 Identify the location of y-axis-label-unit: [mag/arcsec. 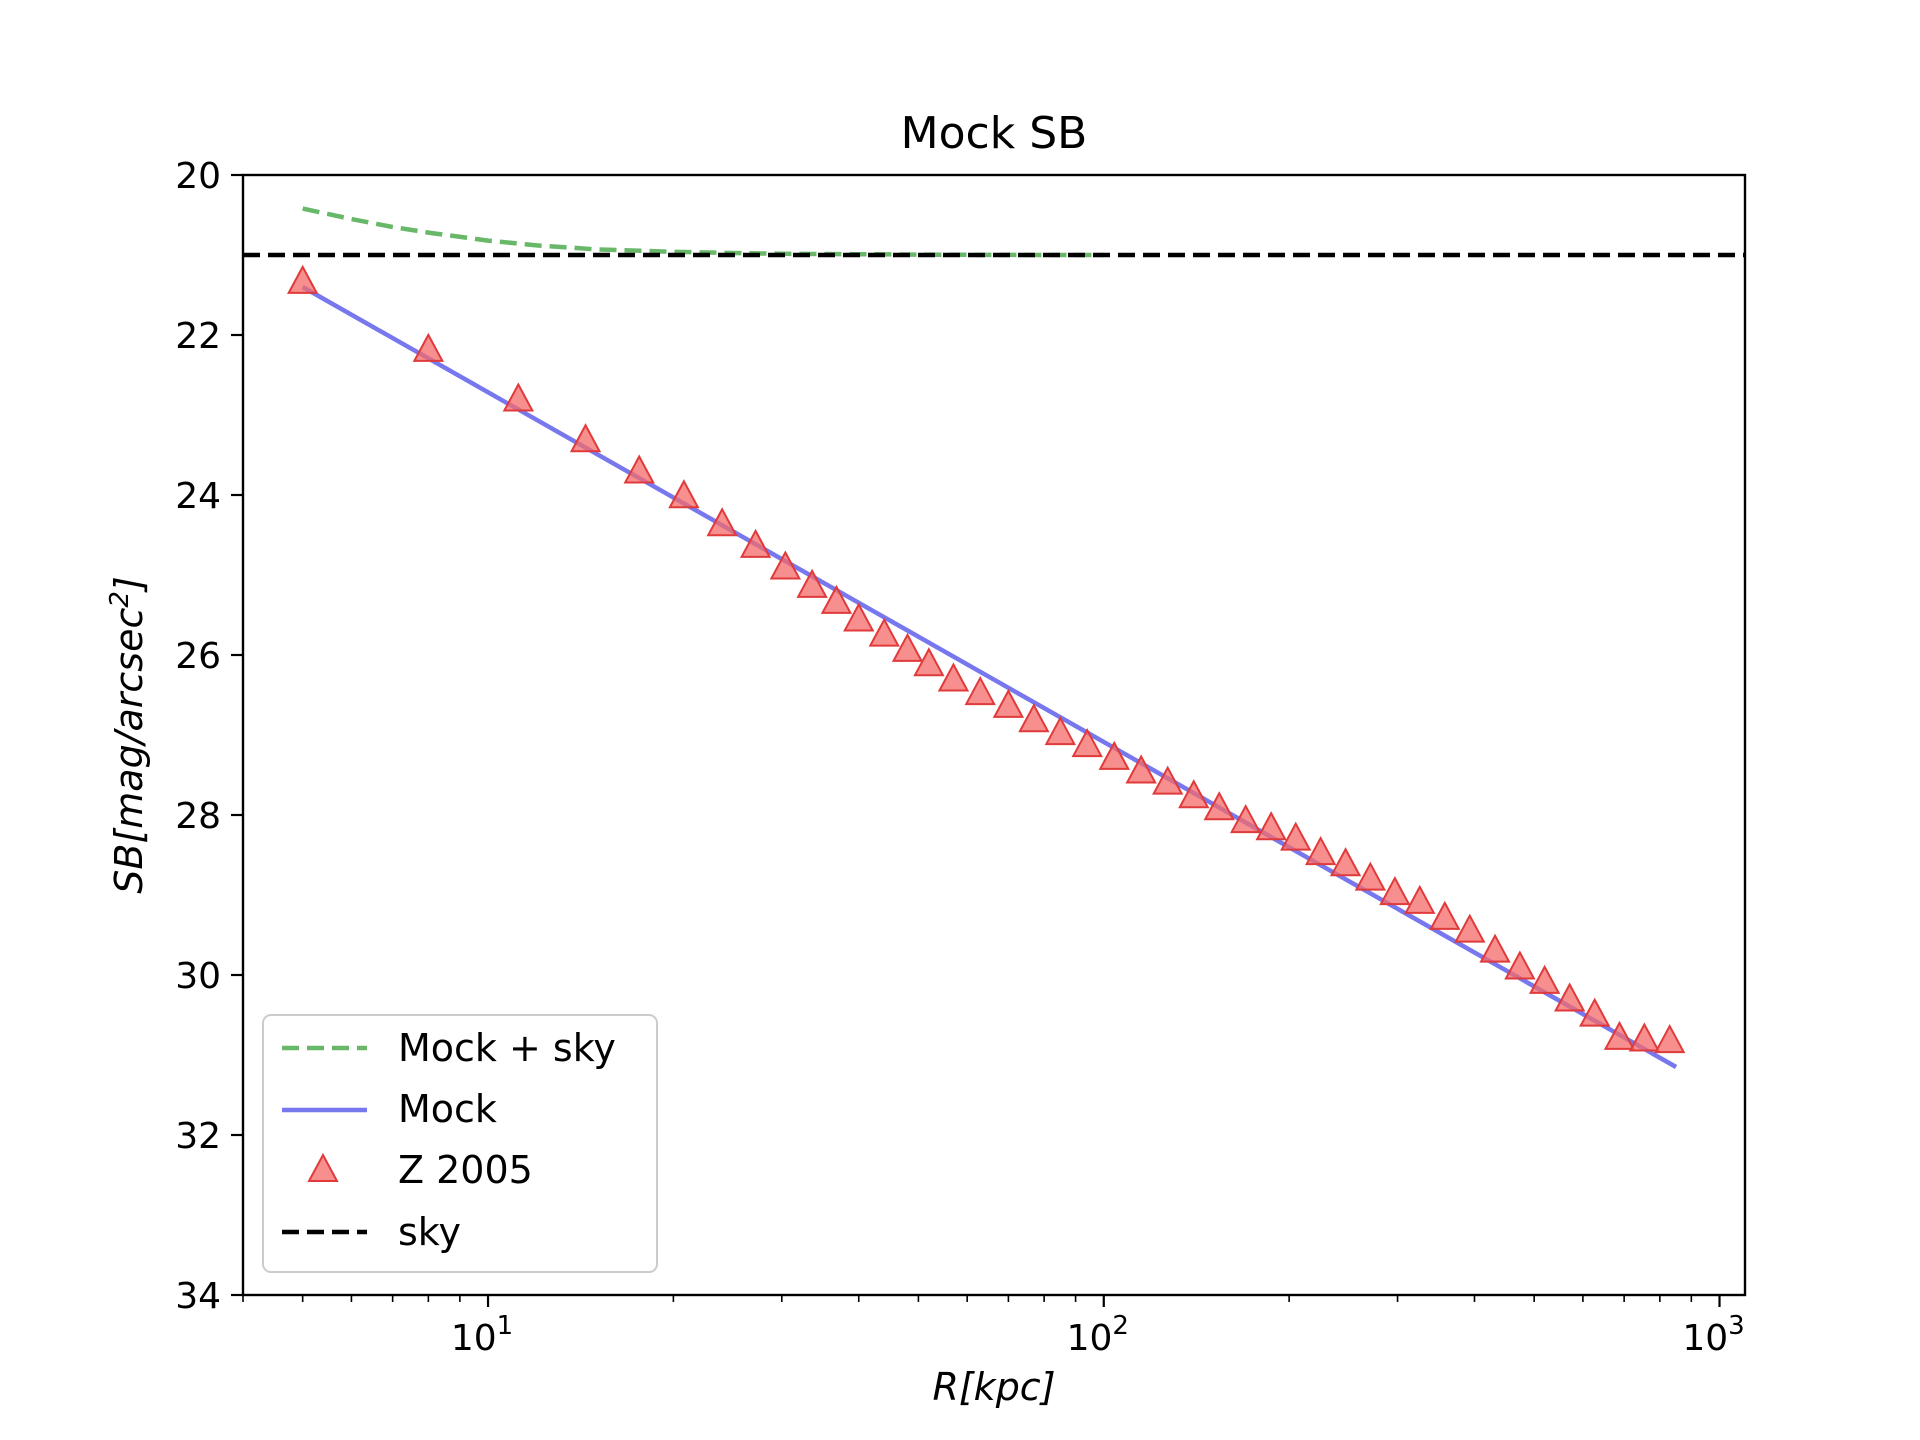
(129, 726).